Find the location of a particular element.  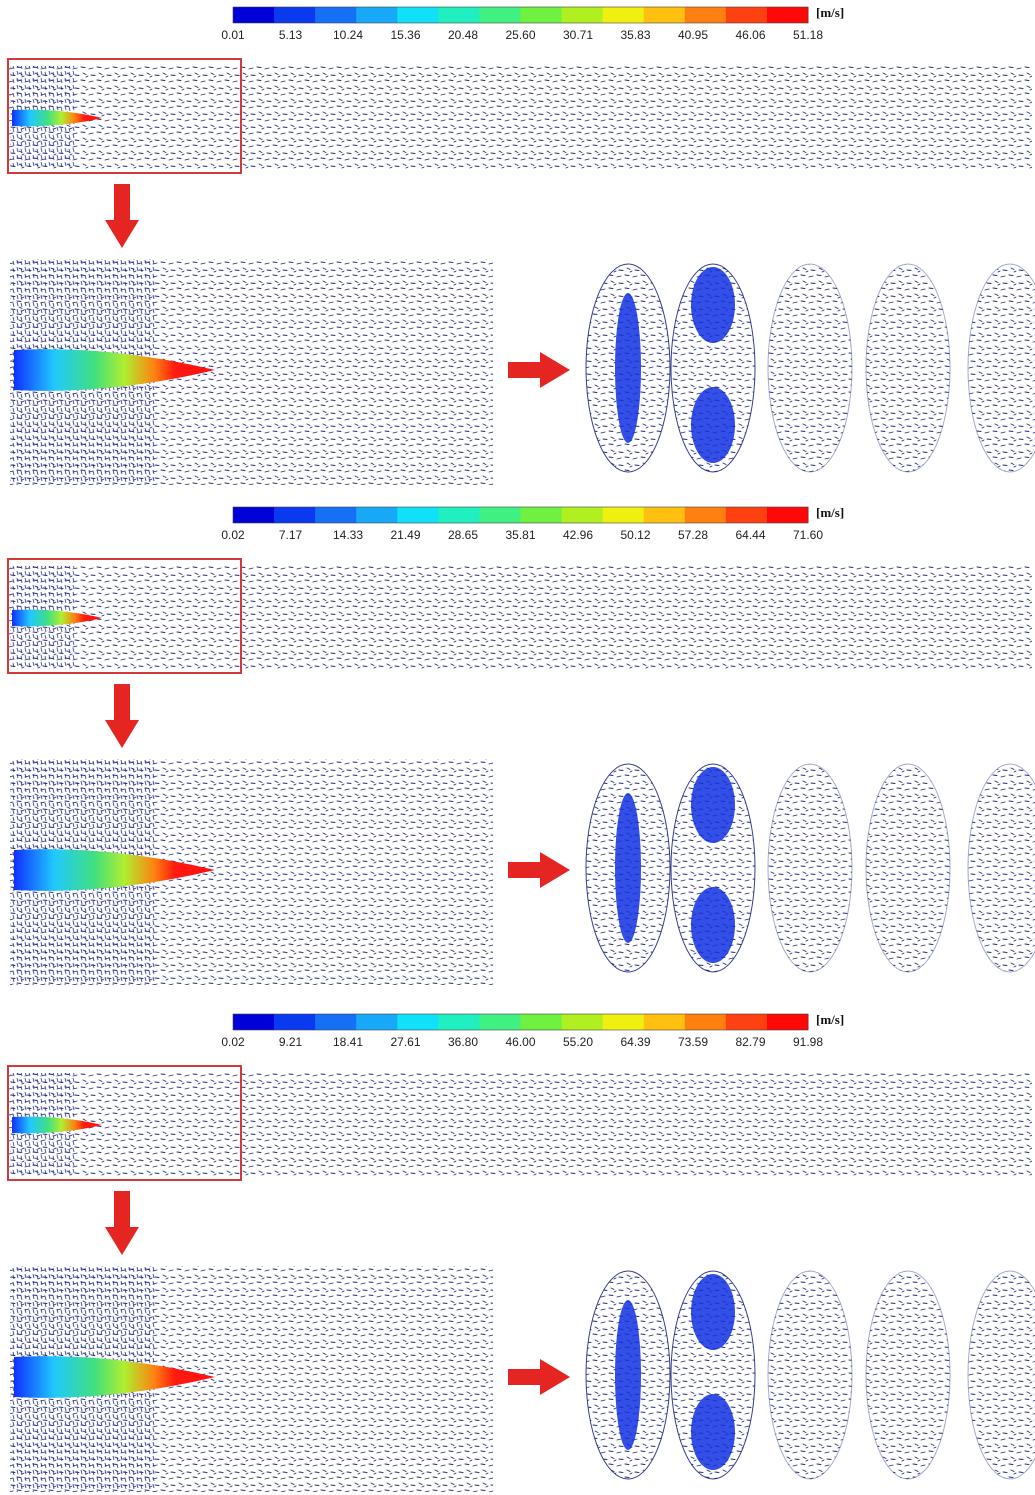

colorbar-tick-label: 21.49 is located at coordinates (405, 535).